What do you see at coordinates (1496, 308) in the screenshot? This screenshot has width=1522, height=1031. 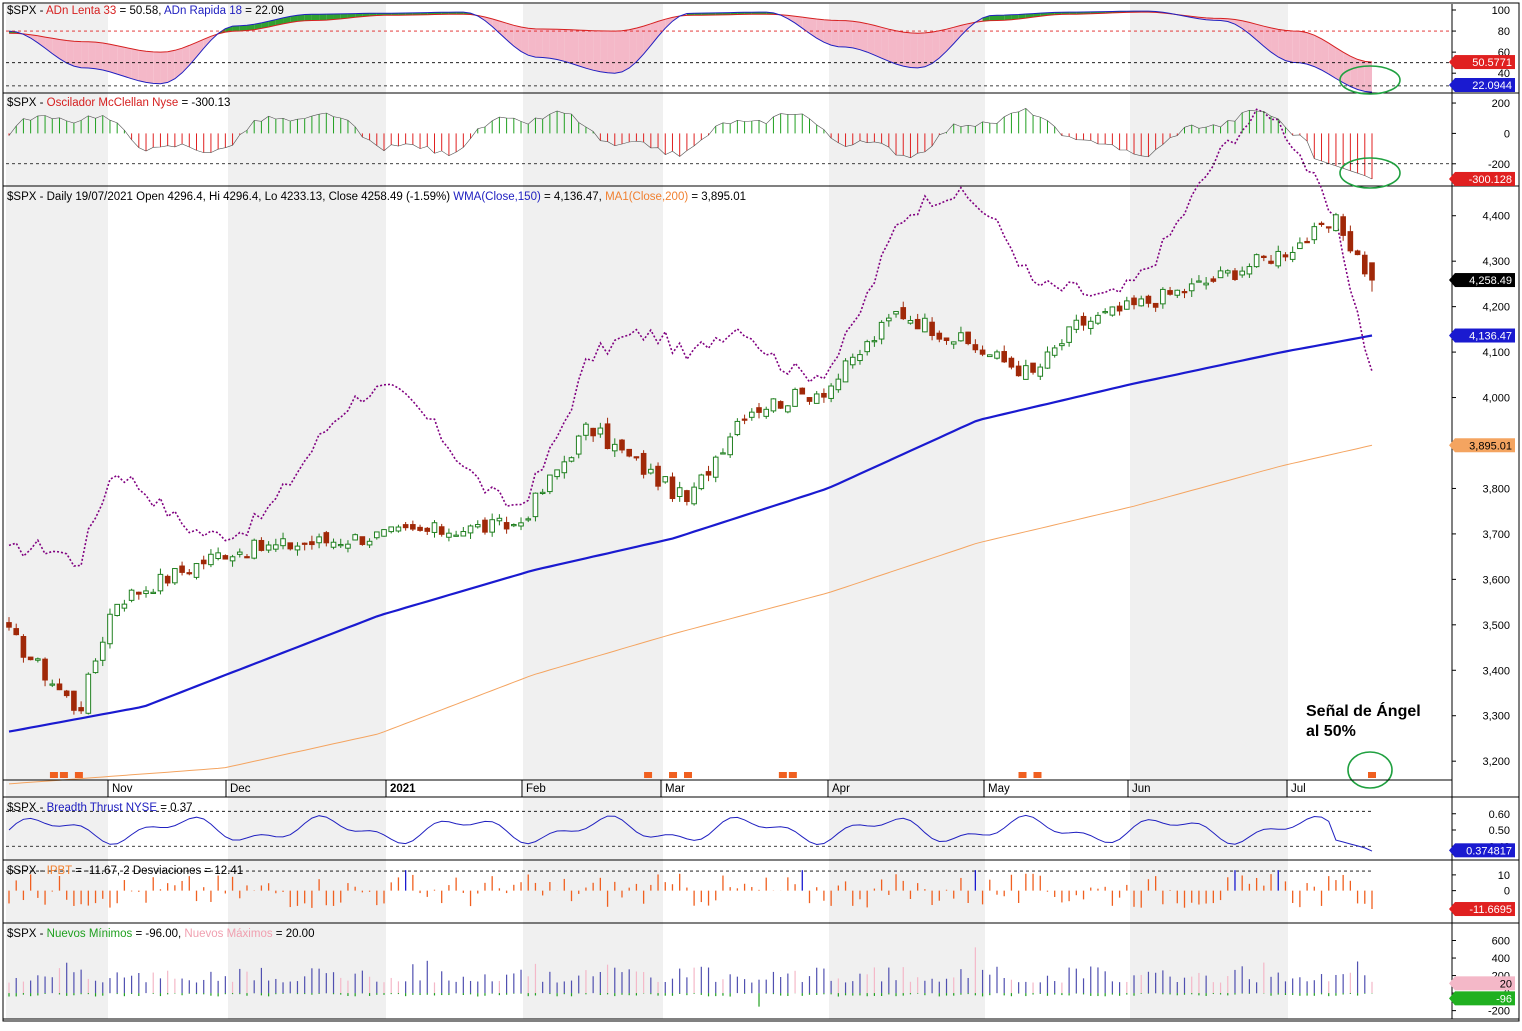 I see `y-tick-label: 4,200` at bounding box center [1496, 308].